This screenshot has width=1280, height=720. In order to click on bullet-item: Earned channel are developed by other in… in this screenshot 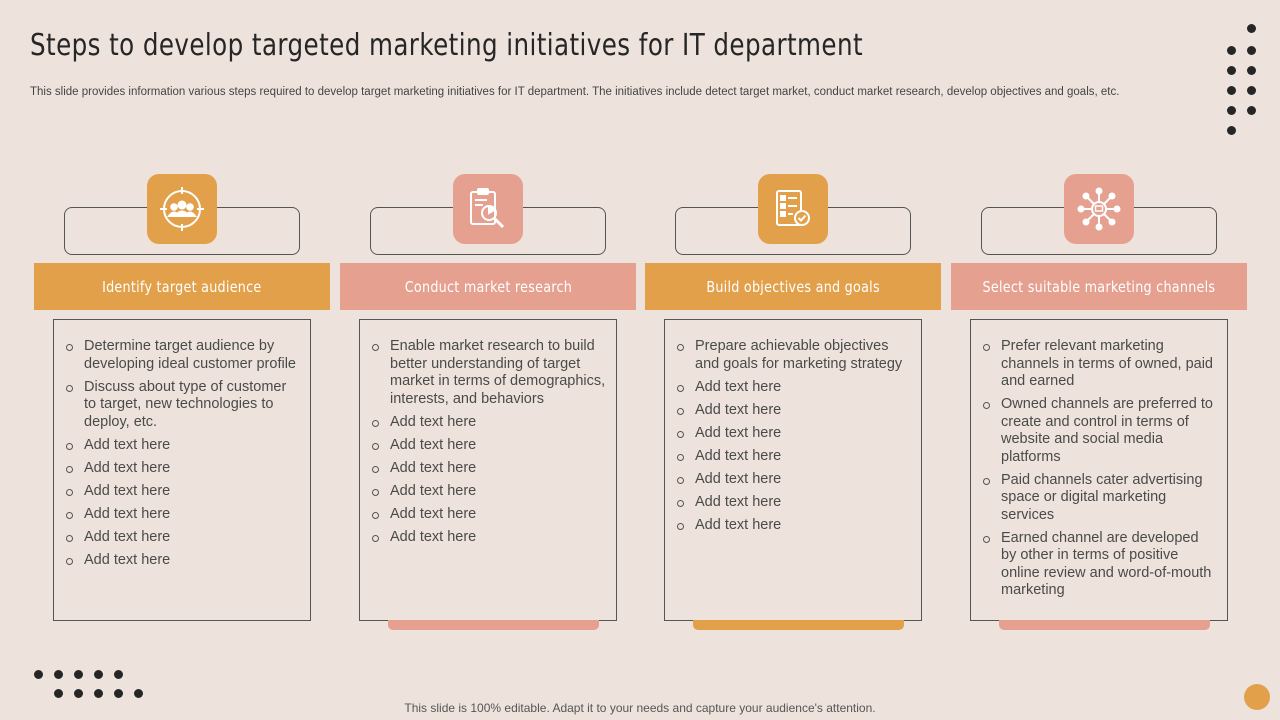, I will do `click(1099, 565)`.